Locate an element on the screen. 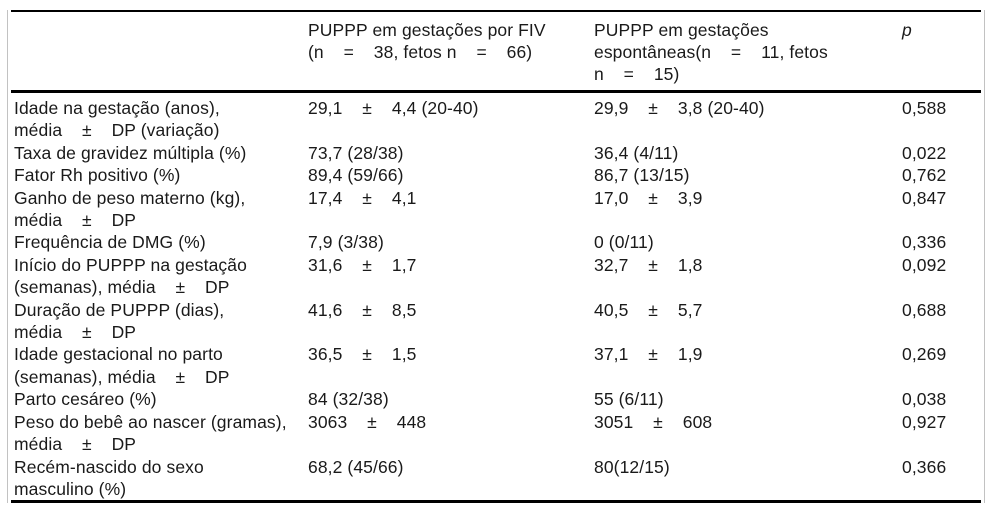  fiv-value-cell: 17,4 ± 4,1 is located at coordinates (362, 197).